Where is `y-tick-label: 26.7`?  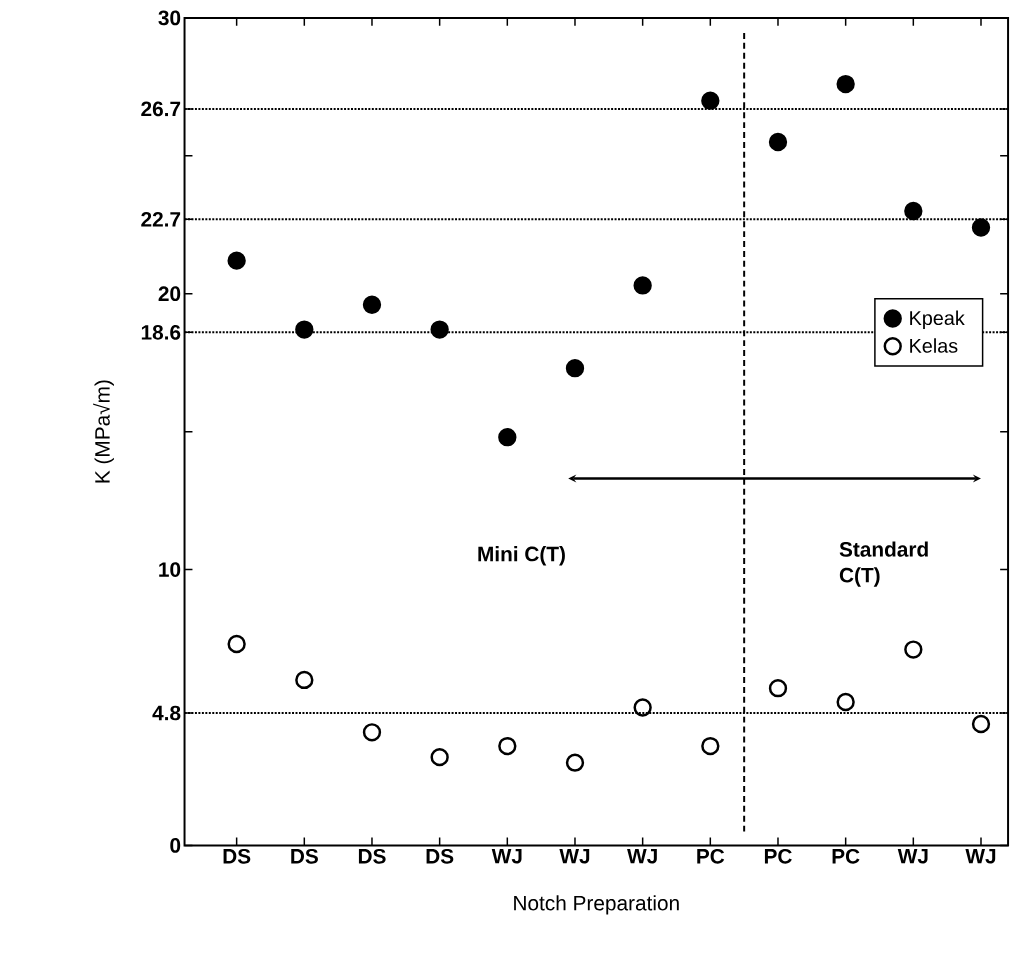 y-tick-label: 26.7 is located at coordinates (161, 109).